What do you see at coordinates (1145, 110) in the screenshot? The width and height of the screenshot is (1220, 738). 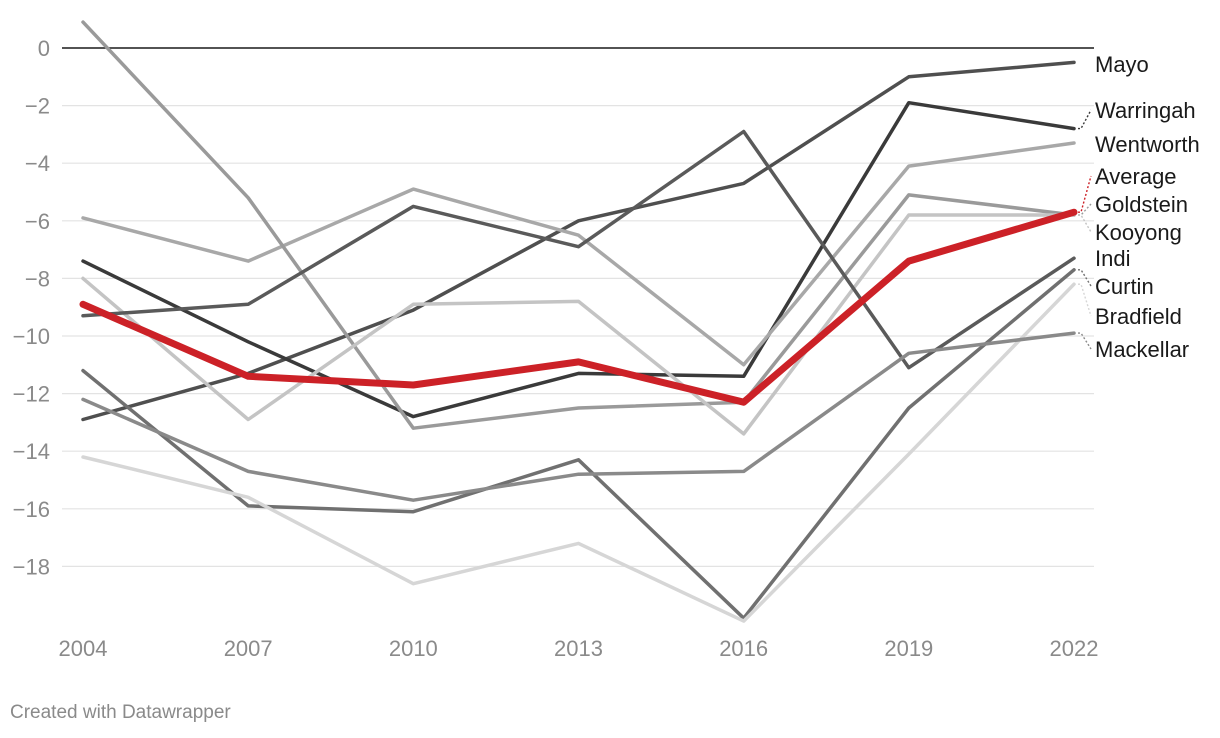 I see `series-label-warringah: Warringah` at bounding box center [1145, 110].